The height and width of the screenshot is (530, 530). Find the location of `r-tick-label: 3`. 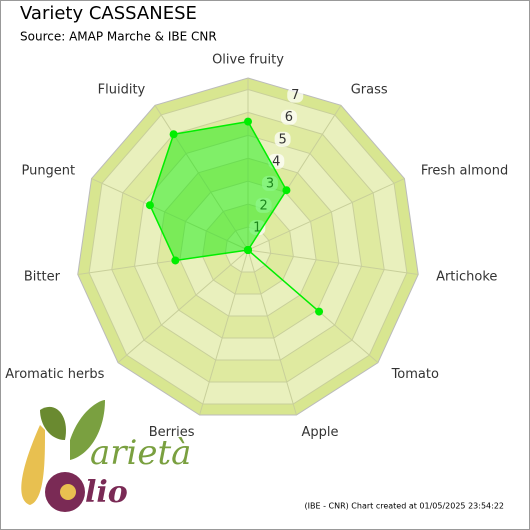

r-tick-label: 3 is located at coordinates (270, 183).